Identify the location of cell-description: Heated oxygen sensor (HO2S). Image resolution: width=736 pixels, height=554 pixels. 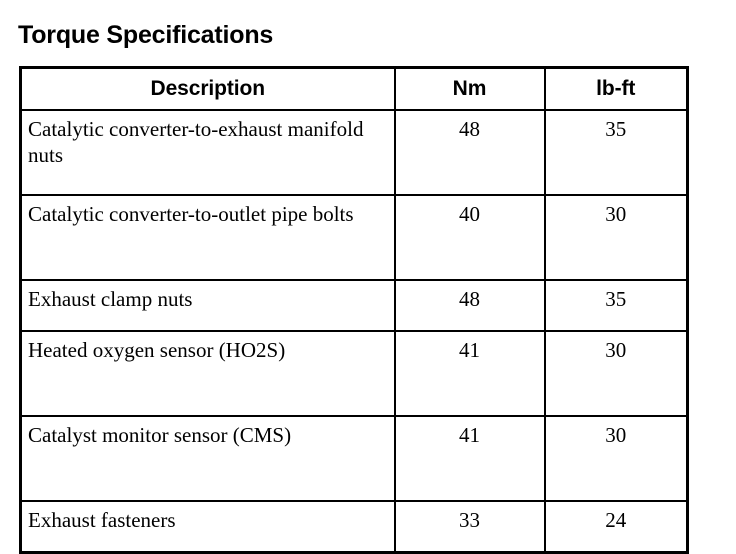
(207, 373).